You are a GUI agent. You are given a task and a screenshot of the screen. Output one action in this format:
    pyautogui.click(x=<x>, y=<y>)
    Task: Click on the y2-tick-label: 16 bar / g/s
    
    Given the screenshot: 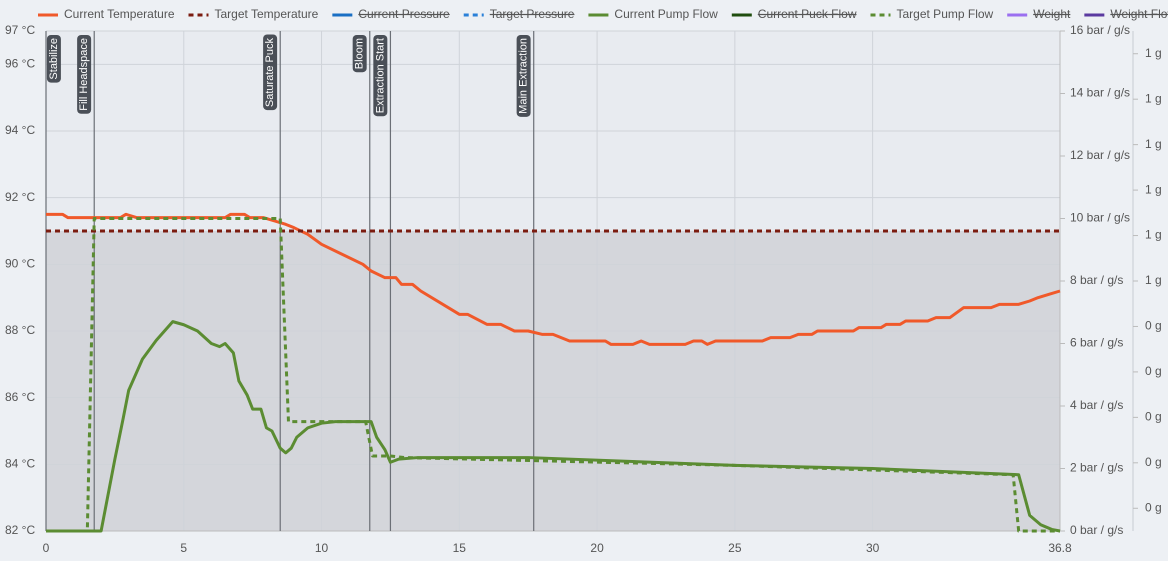 What is the action you would take?
    pyautogui.click(x=1100, y=30)
    